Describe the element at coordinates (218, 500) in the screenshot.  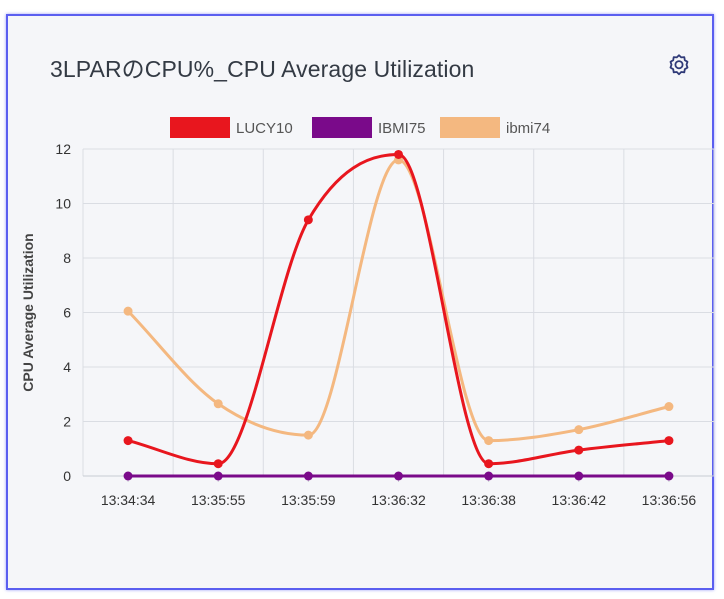
I see `x-tick-label: 13:35:55` at that location.